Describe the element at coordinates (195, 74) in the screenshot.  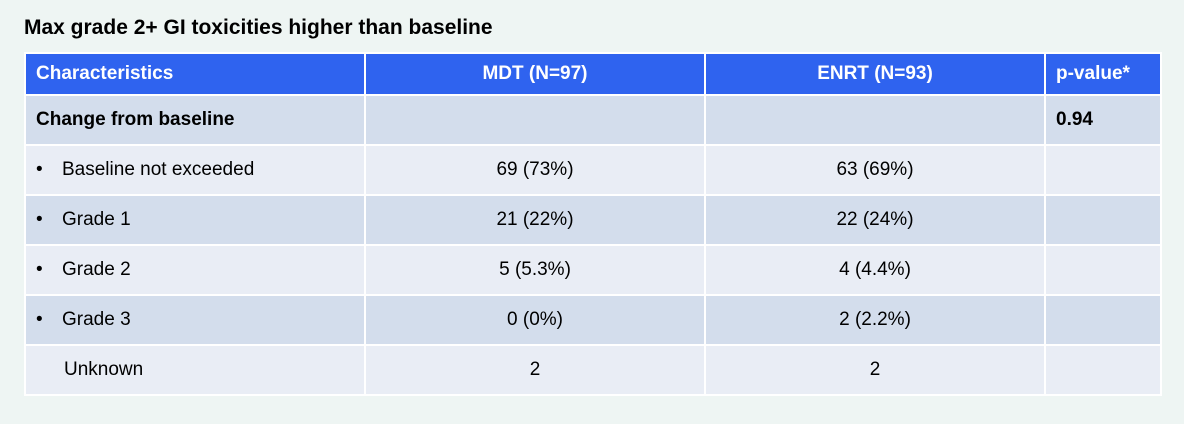
I see `header-cell: Characteristics` at that location.